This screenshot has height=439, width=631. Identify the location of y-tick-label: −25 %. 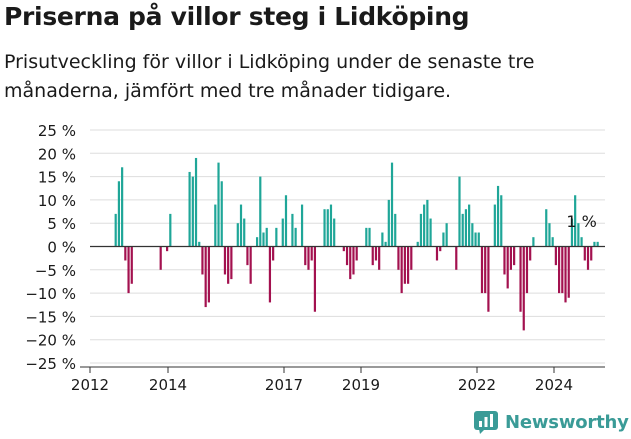
(50, 364).